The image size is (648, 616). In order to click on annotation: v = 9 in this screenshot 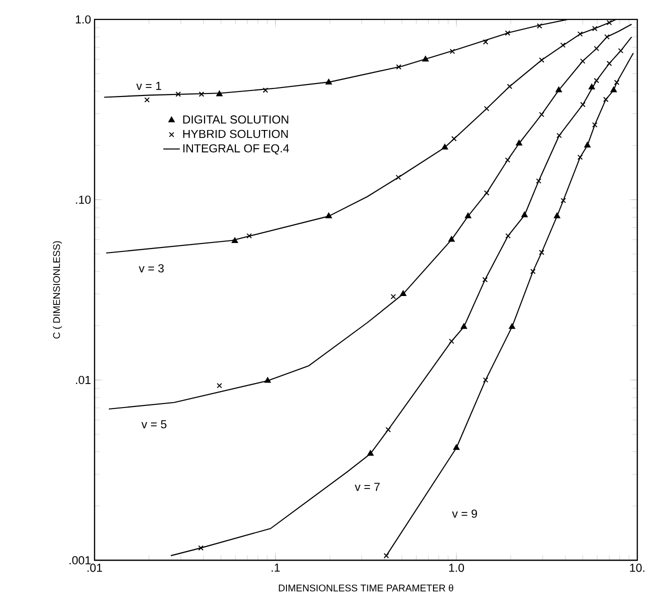, I will do `click(464, 514)`.